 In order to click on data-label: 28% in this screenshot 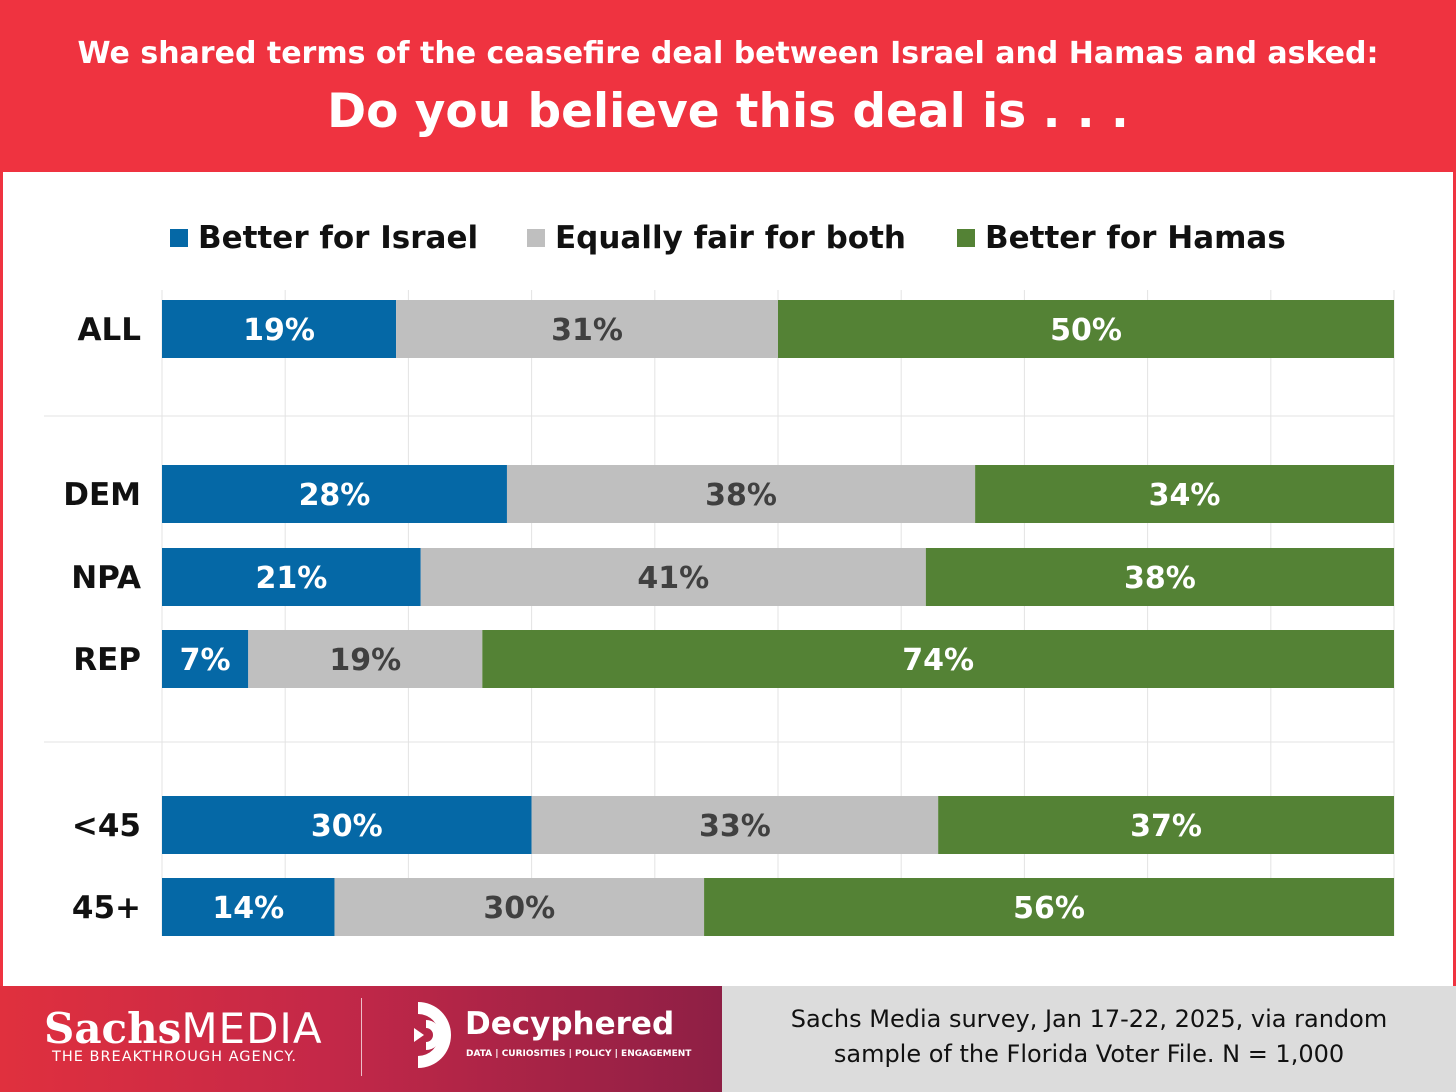, I will do `click(335, 495)`.